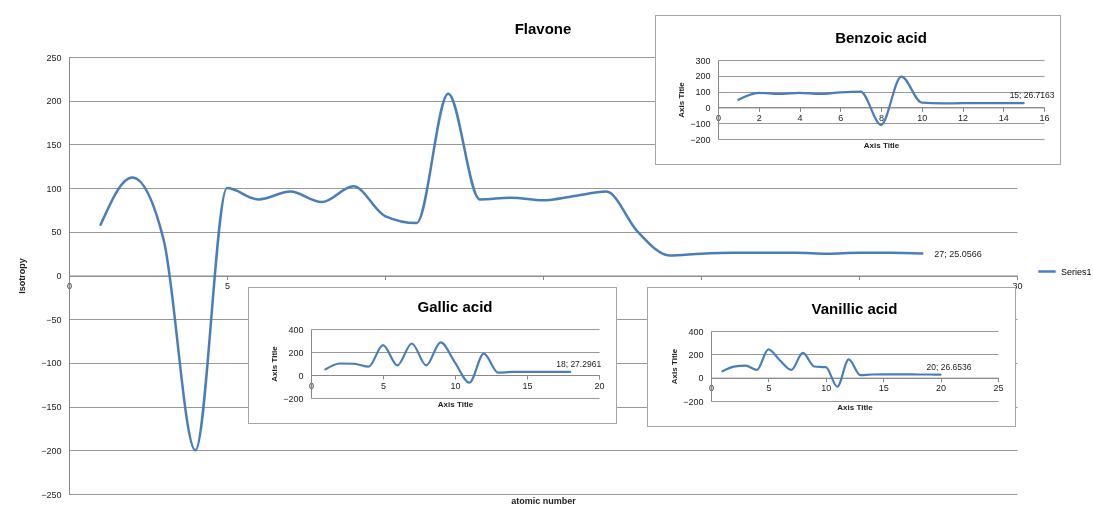 The width and height of the screenshot is (1093, 515). Describe the element at coordinates (579, 363) in the screenshot. I see `annotation: 18; 27.2961` at that location.